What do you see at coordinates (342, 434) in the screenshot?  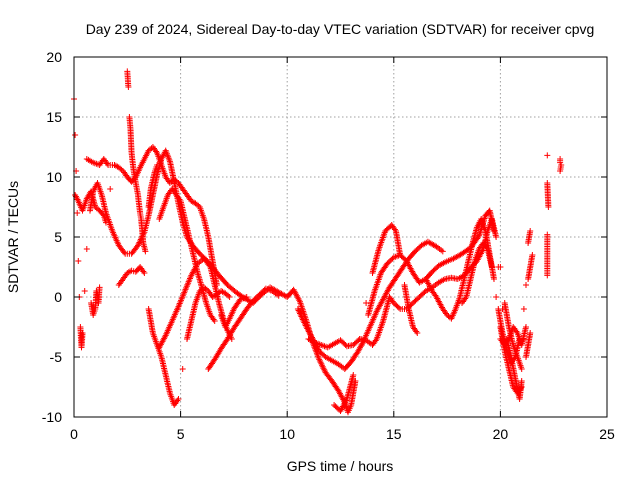 I see `x-tick-labels: 0 5 10 15 20 25` at bounding box center [342, 434].